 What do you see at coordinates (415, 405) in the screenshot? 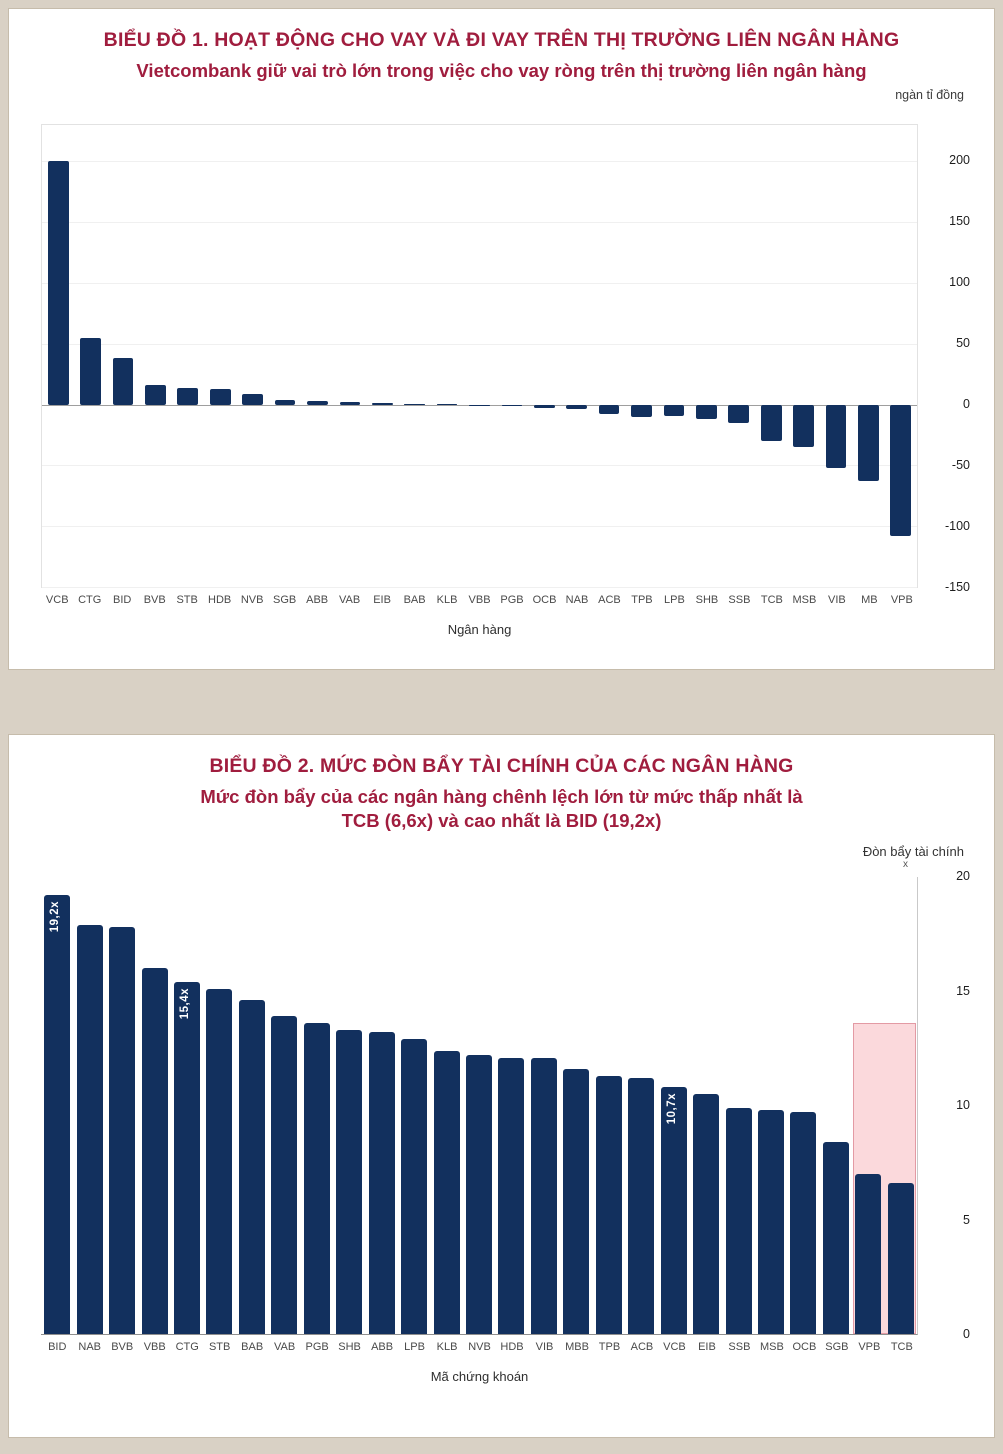
I see `bar-BAB` at bounding box center [415, 405].